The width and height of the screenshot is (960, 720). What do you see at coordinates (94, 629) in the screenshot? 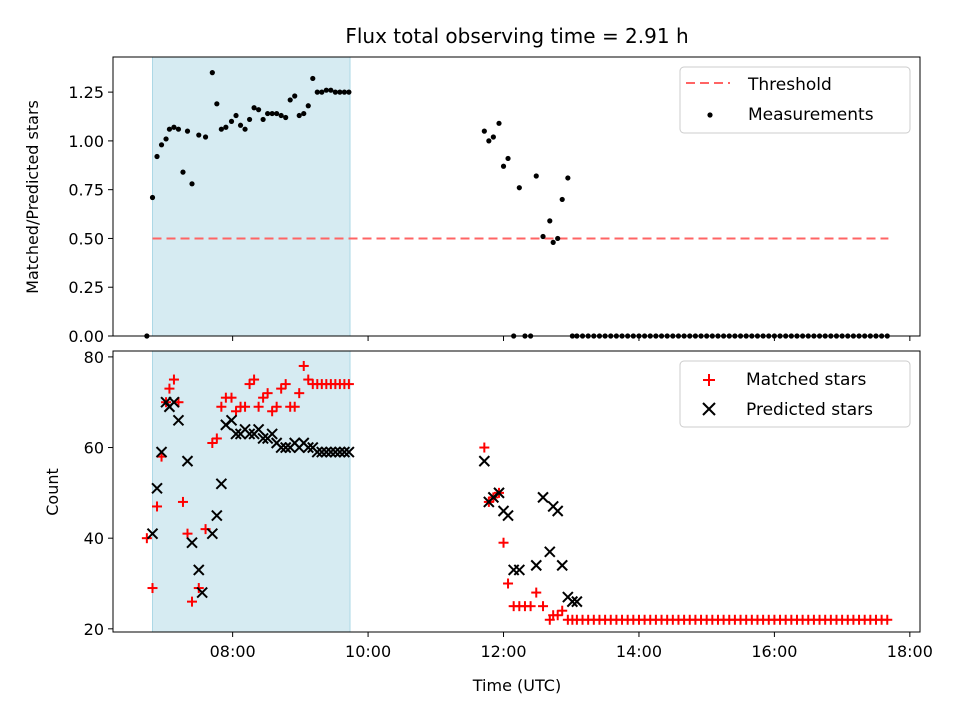
I see `y-tick-label: 20` at bounding box center [94, 629].